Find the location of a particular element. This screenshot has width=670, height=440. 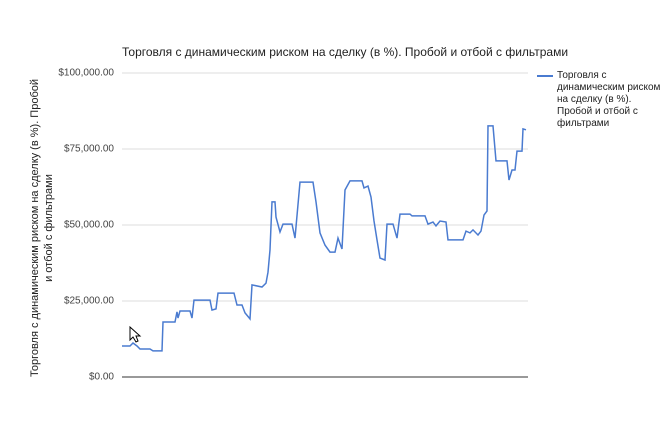

y-tick-label: $0.00 is located at coordinates (101, 377).